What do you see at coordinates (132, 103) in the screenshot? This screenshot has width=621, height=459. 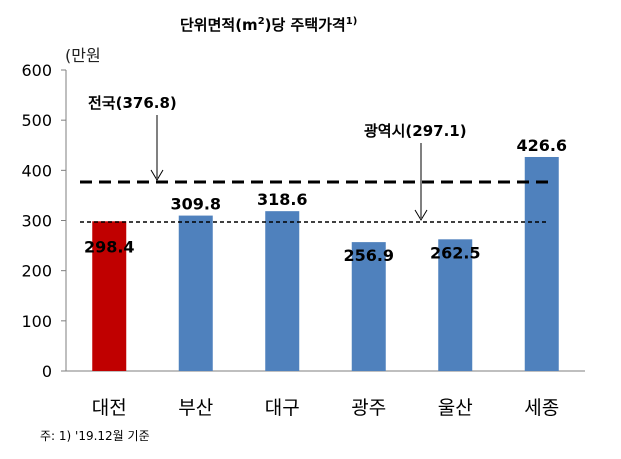 I see `reference-label-national: 전국(376.8)` at bounding box center [132, 103].